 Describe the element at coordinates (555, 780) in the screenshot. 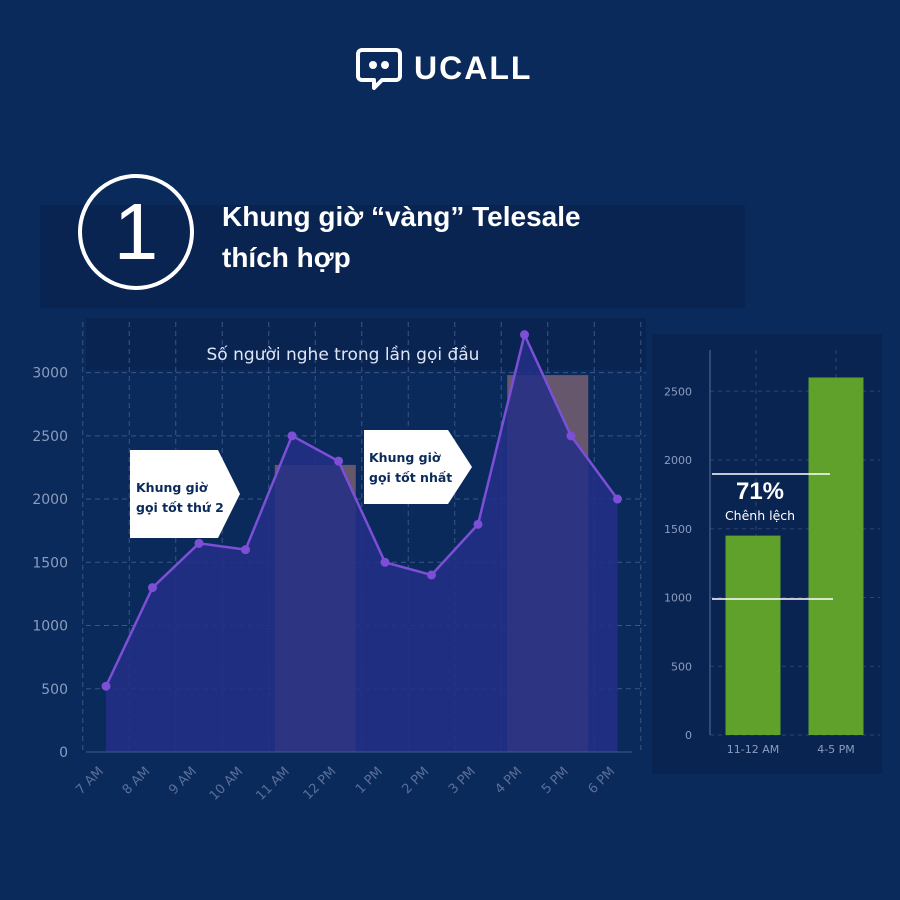

I see `x-tick-label: 5 PM` at that location.